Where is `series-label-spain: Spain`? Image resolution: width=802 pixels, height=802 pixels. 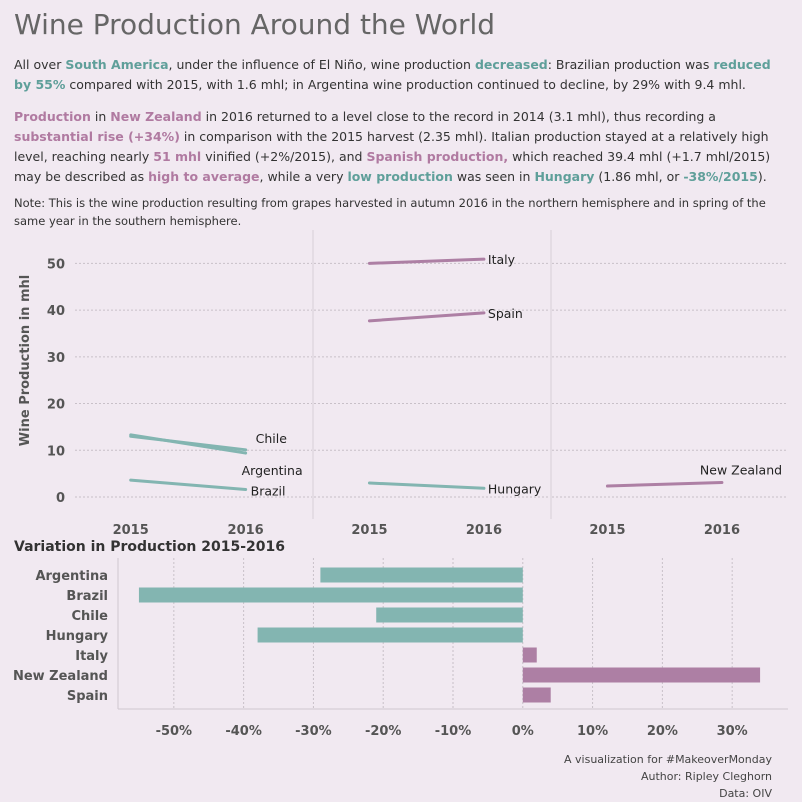 series-label-spain: Spain is located at coordinates (505, 313).